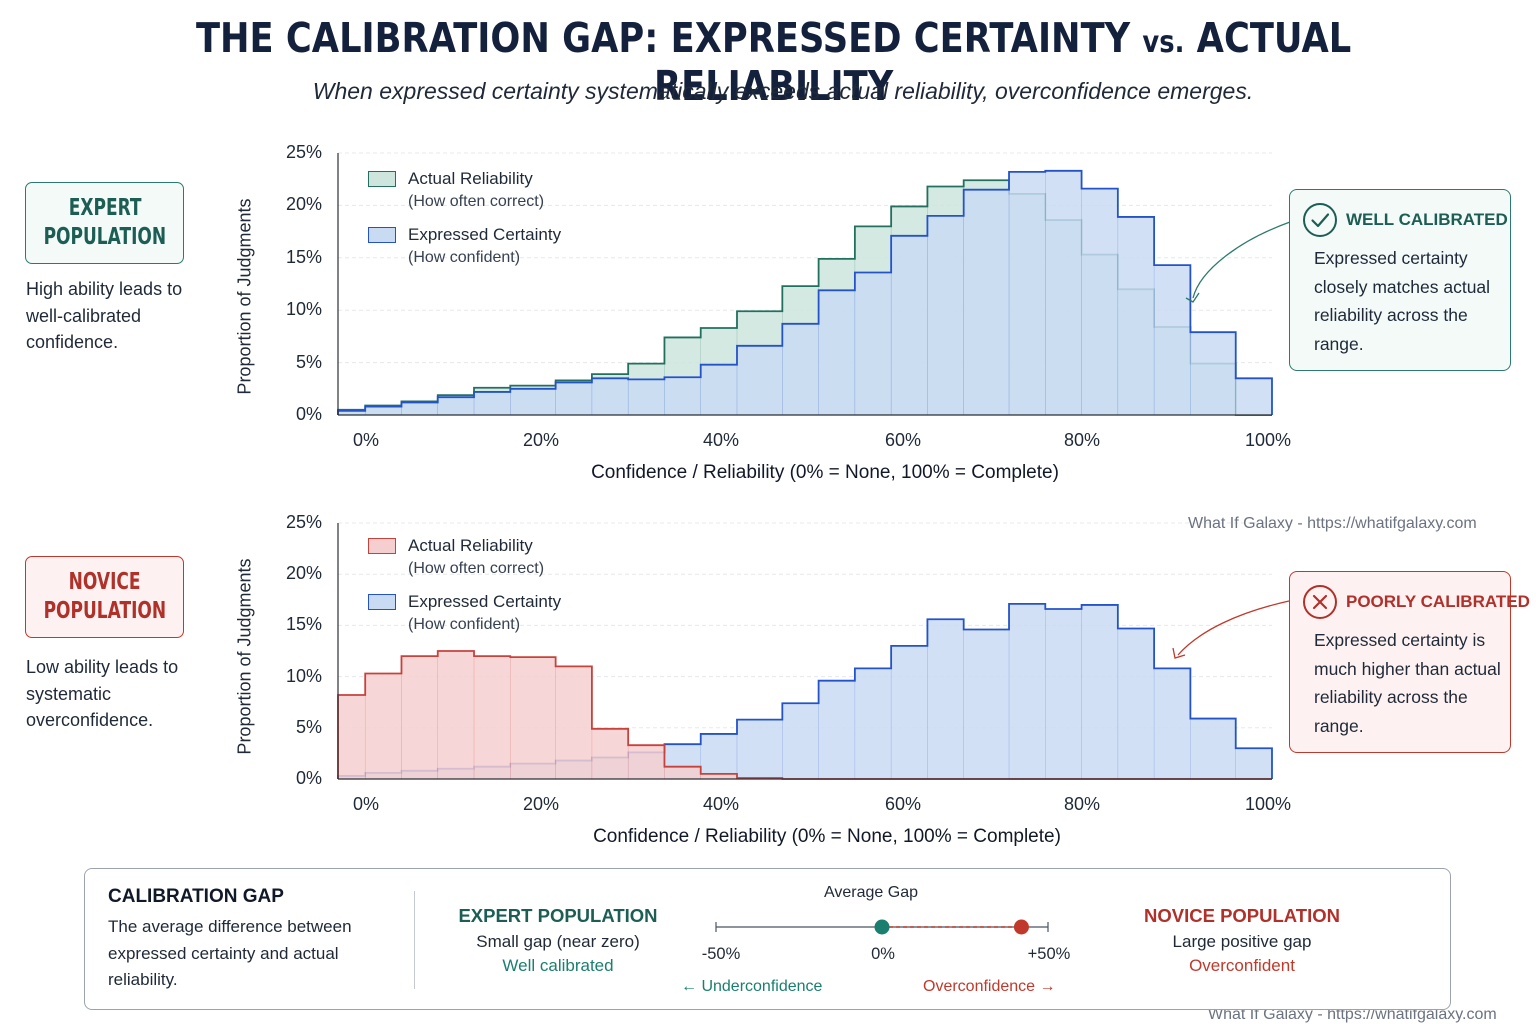  I want to click on callout-title: WELL CALIBRATED, so click(1427, 219).